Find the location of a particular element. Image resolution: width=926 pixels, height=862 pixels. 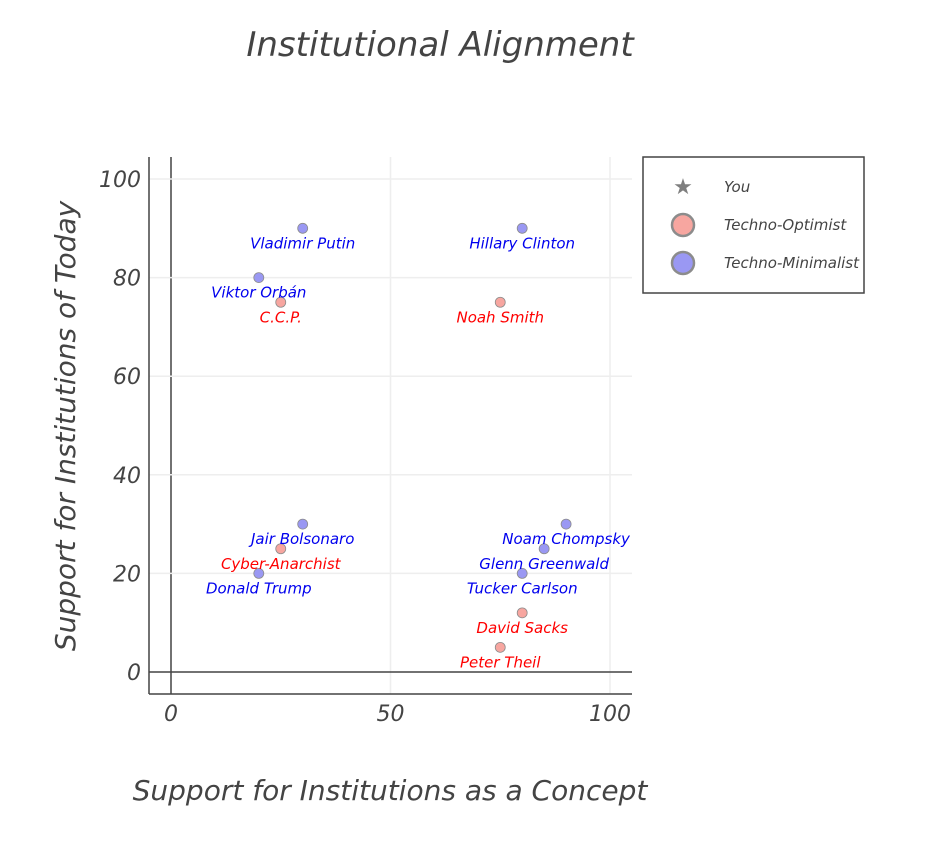

label-glenn-greenwald: Glenn Greenwald is located at coordinates (544, 564).